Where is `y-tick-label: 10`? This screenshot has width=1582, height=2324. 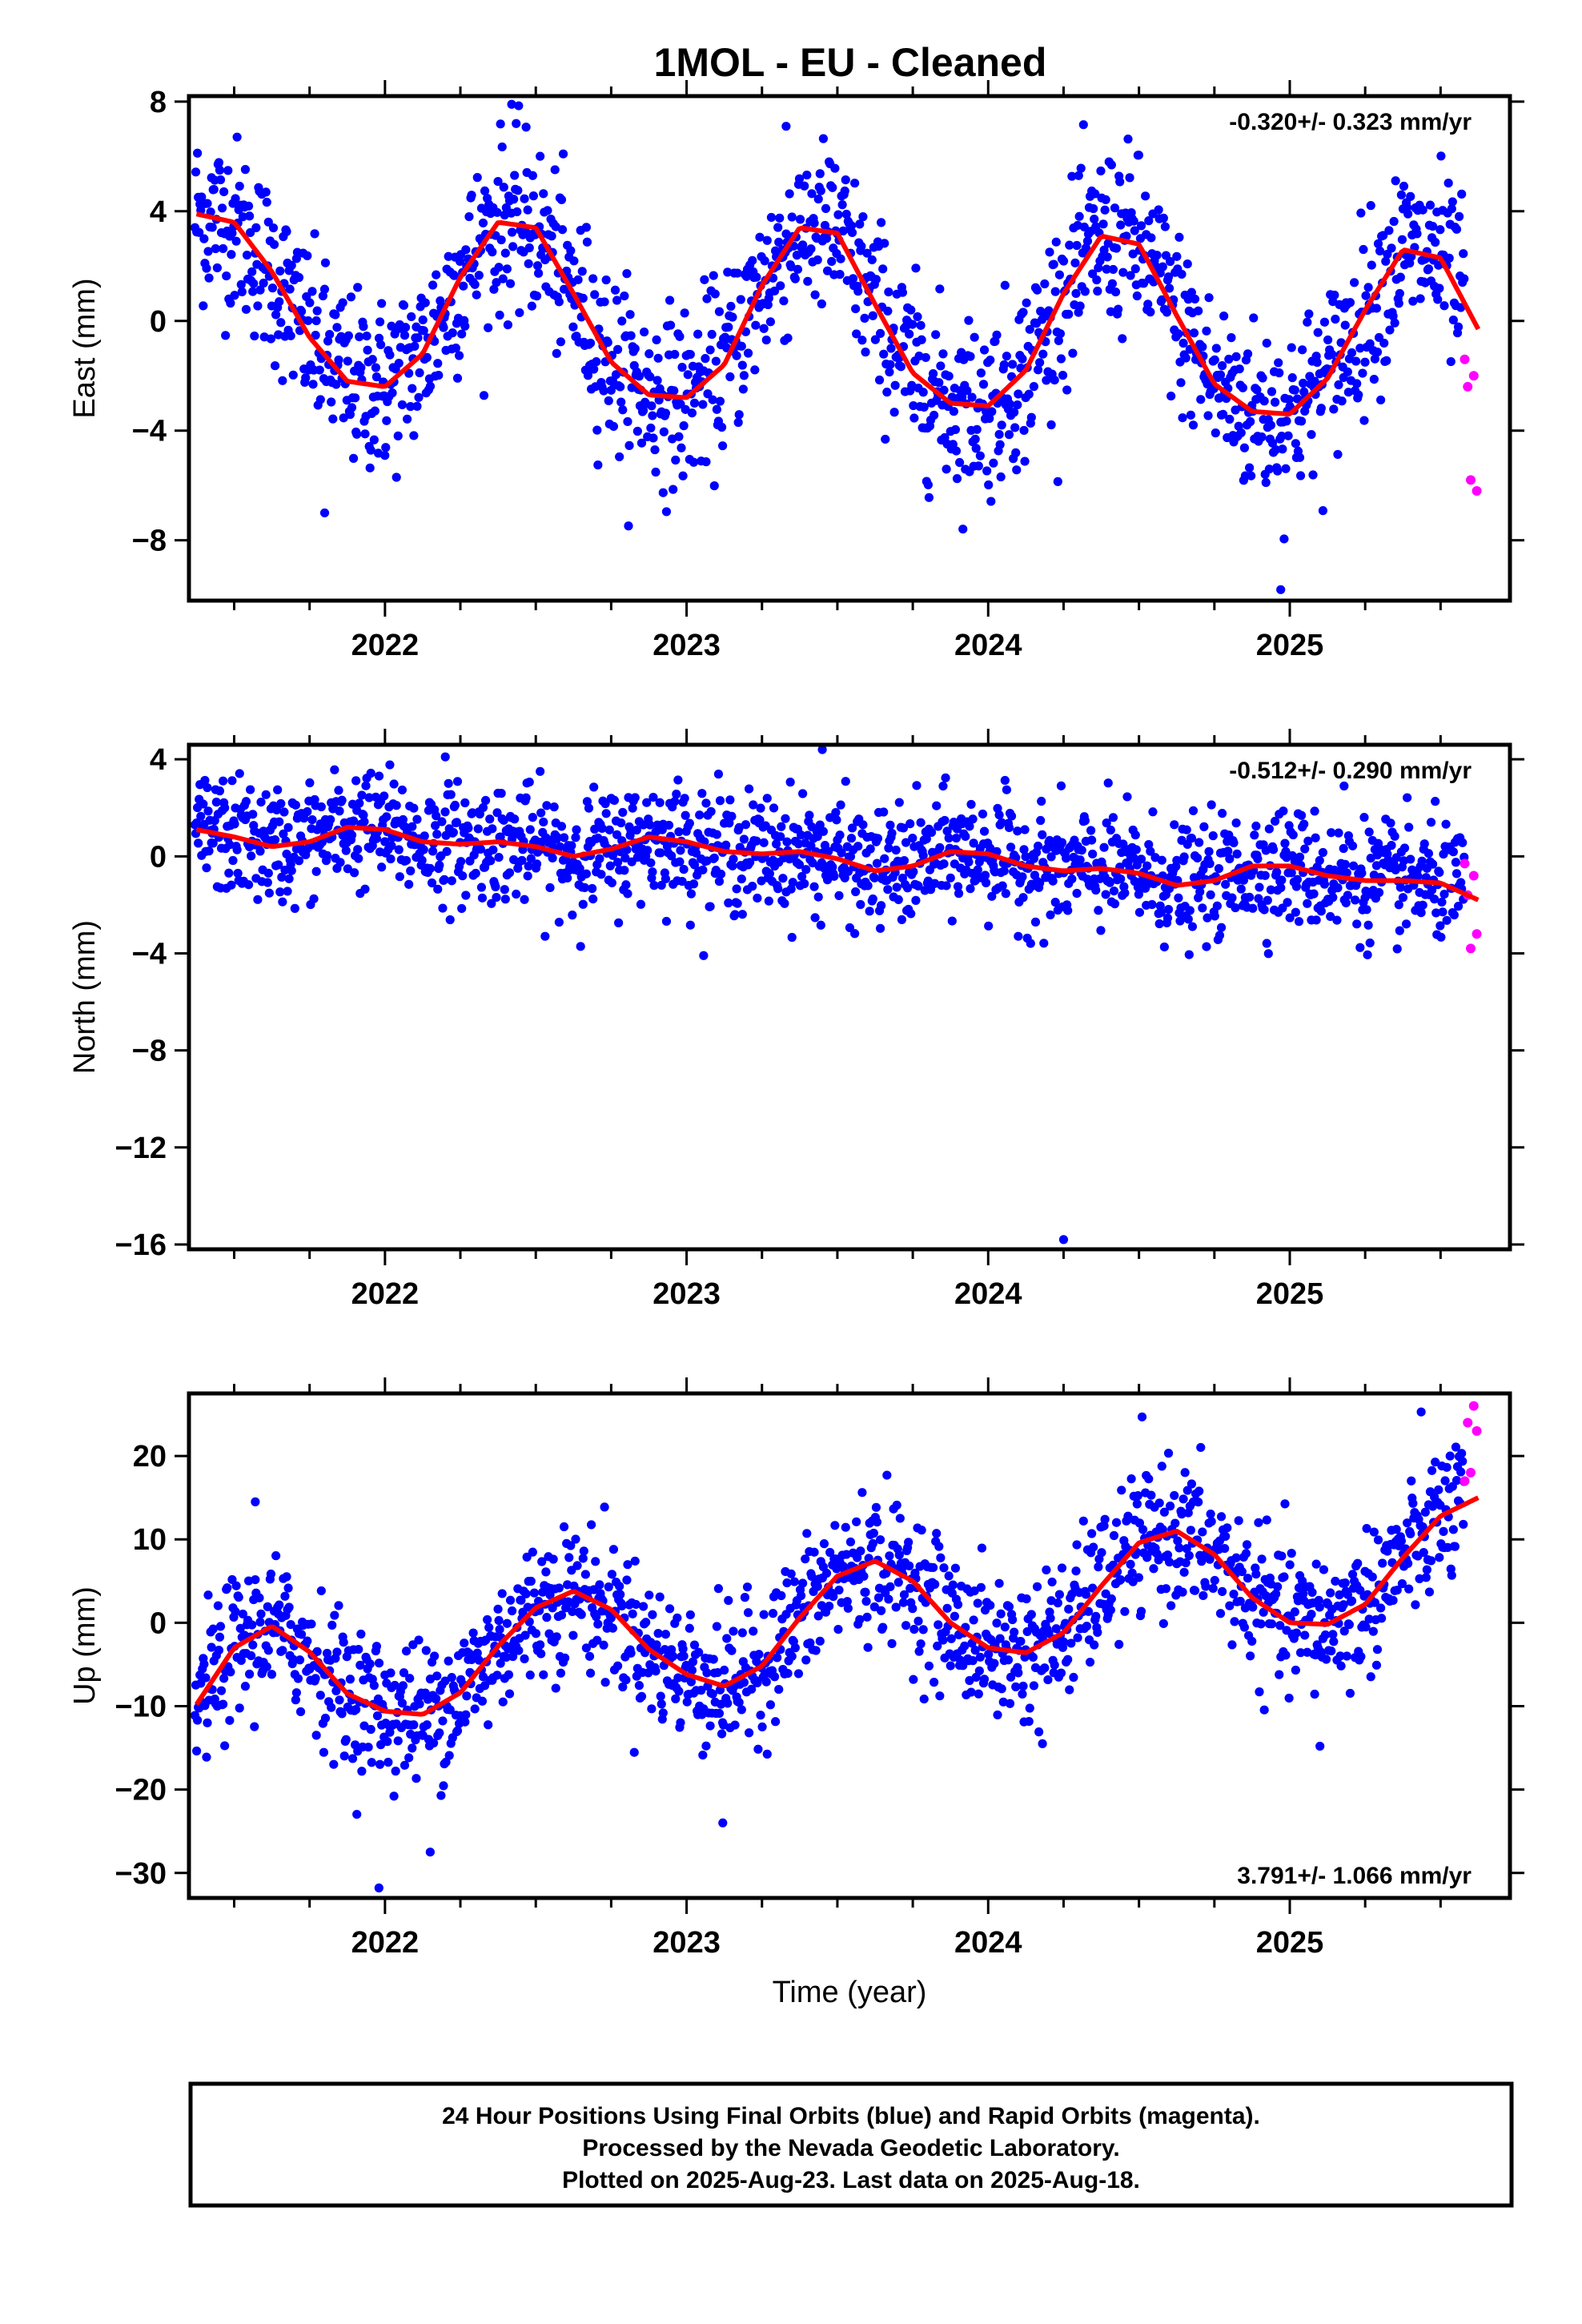
y-tick-label: 10 is located at coordinates (150, 1540).